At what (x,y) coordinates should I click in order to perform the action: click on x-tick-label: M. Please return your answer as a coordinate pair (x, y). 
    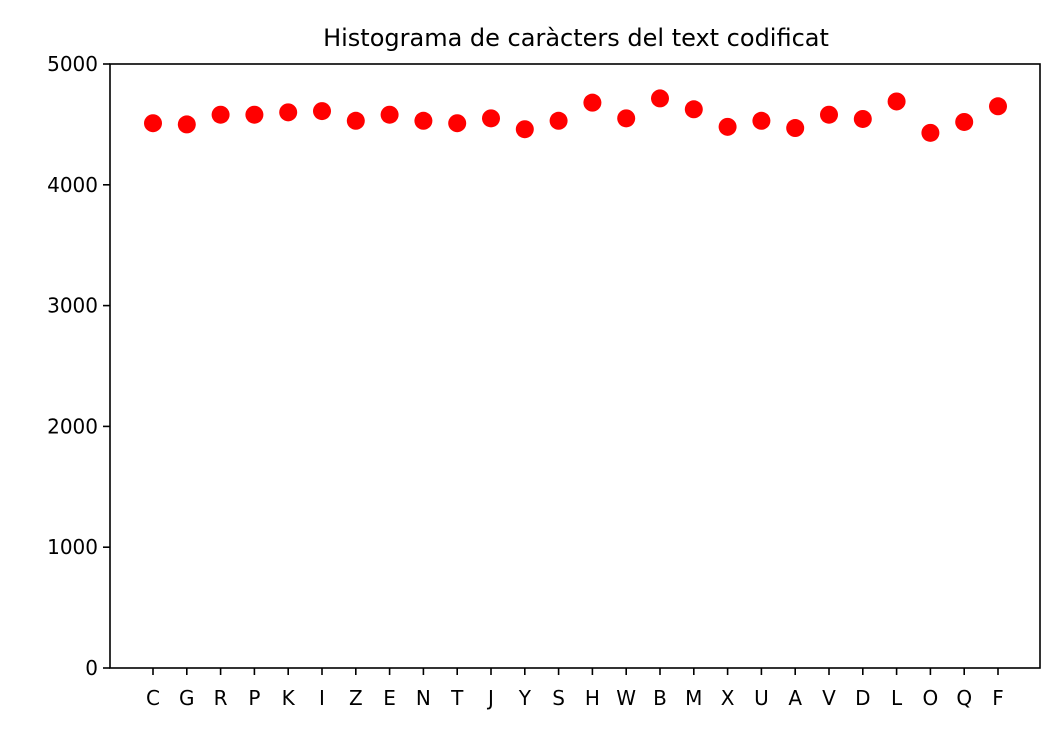
    Looking at the image, I should click on (693, 698).